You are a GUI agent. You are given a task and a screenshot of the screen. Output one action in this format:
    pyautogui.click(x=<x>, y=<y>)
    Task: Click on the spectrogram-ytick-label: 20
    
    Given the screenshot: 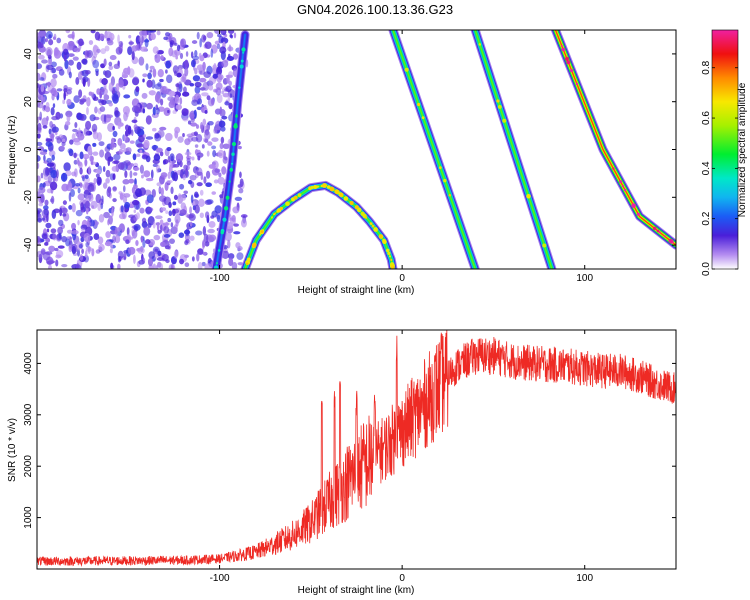 What is the action you would take?
    pyautogui.click(x=28, y=102)
    